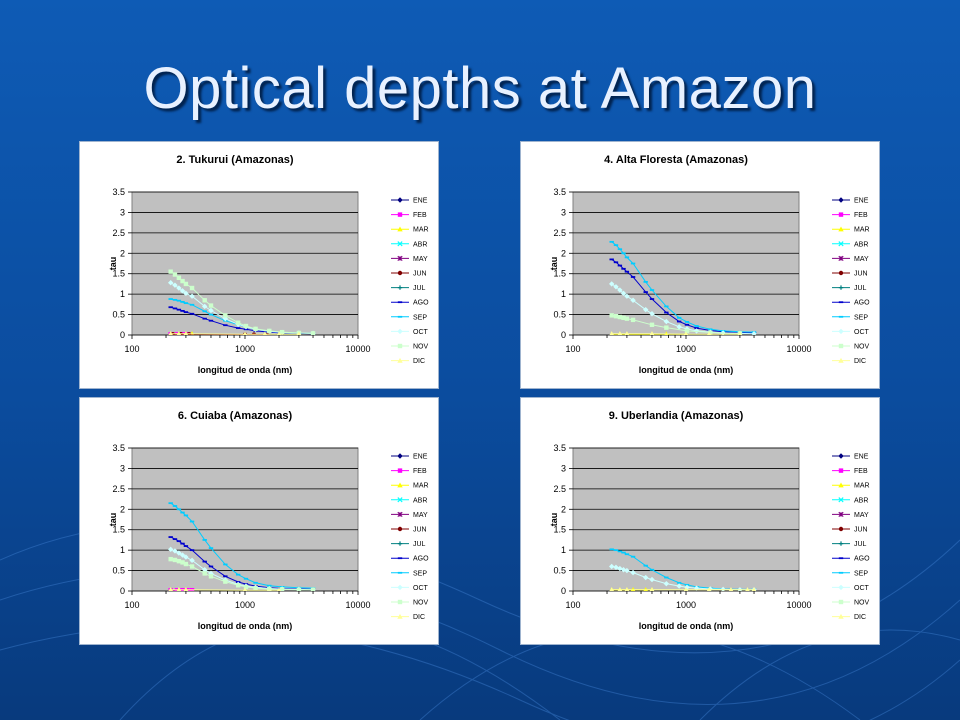 This screenshot has height=720, width=960. I want to click on y-tick-label: 3, so click(563, 212).